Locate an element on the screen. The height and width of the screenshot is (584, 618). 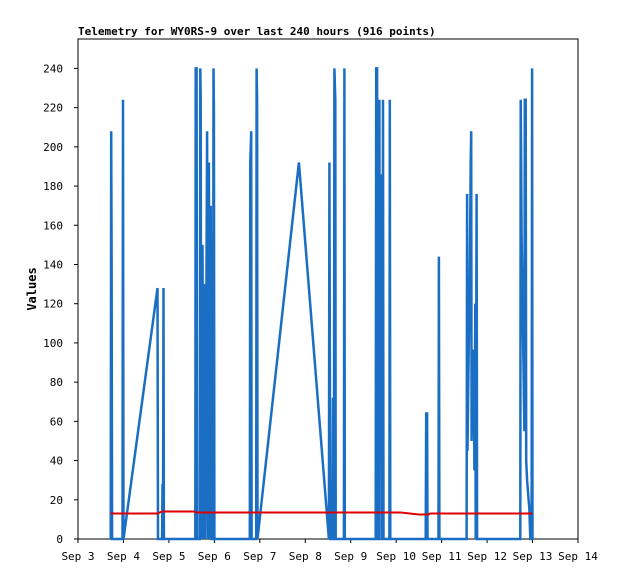
y-tick-label: 200 is located at coordinates (53, 147).